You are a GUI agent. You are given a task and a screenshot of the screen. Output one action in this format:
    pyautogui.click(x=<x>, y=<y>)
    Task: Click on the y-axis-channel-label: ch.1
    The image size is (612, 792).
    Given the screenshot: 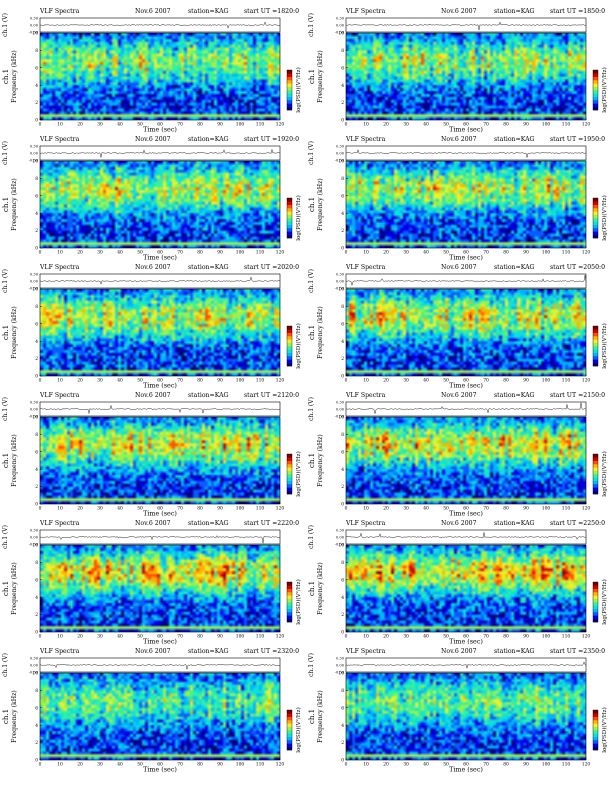 What is the action you would take?
    pyautogui.click(x=312, y=716)
    